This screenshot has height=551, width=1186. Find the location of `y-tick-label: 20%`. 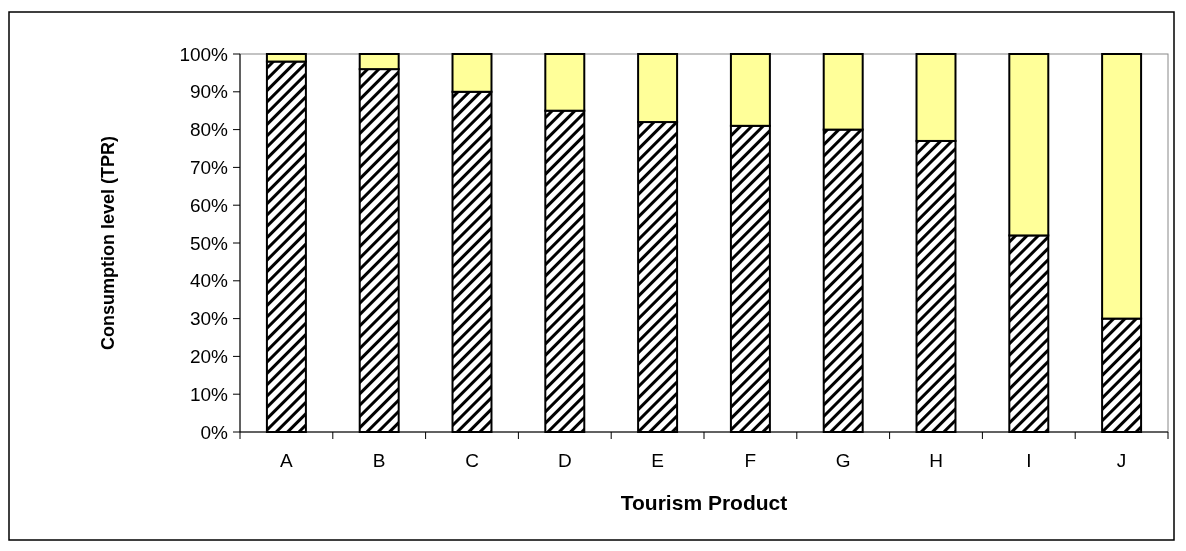

y-tick-label: 20% is located at coordinates (209, 357).